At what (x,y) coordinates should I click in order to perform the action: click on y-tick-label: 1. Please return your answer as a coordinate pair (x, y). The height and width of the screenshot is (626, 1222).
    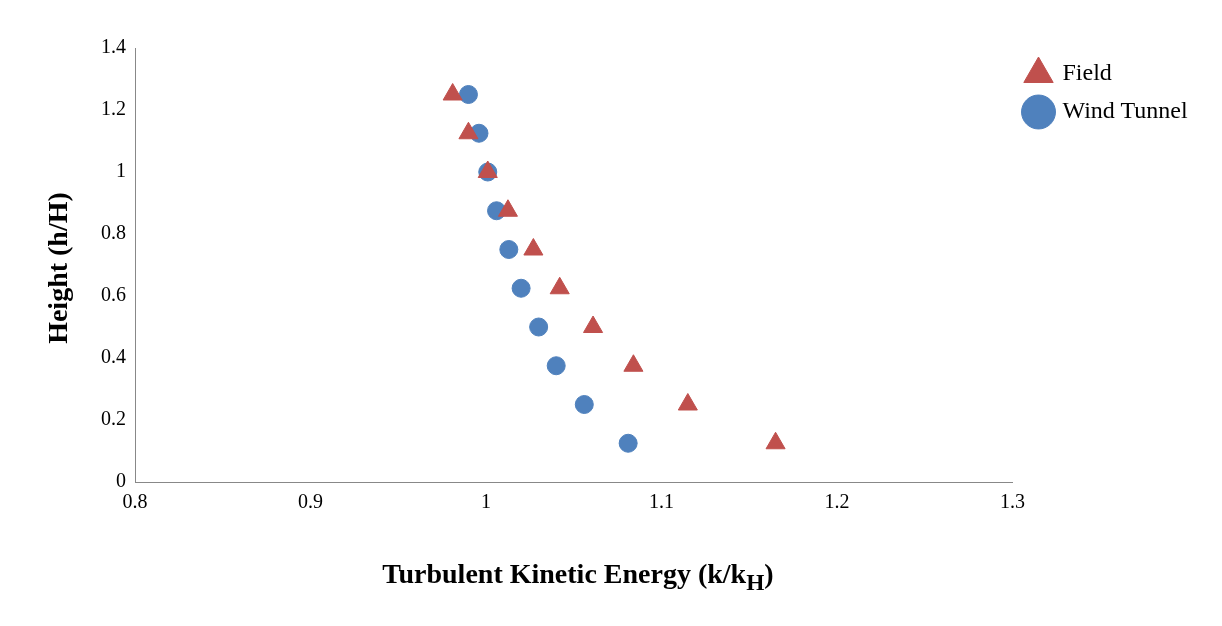
    Looking at the image, I should click on (121, 170).